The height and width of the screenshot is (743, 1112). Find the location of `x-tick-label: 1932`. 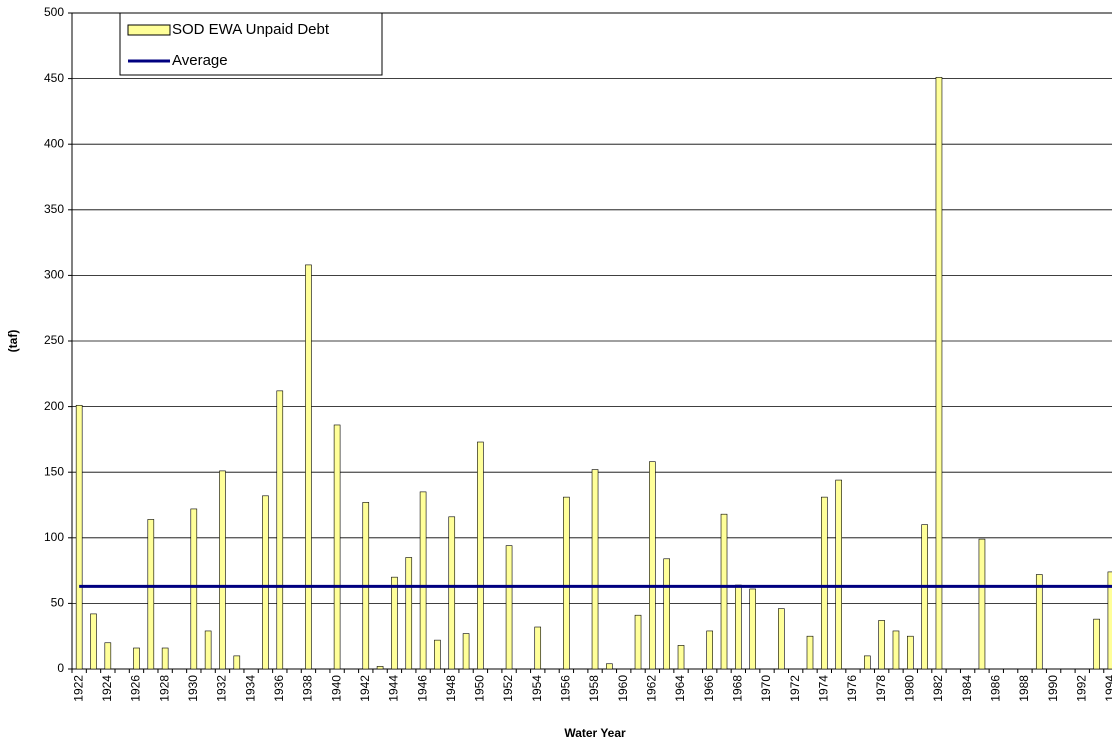

x-tick-label: 1932 is located at coordinates (222, 688).